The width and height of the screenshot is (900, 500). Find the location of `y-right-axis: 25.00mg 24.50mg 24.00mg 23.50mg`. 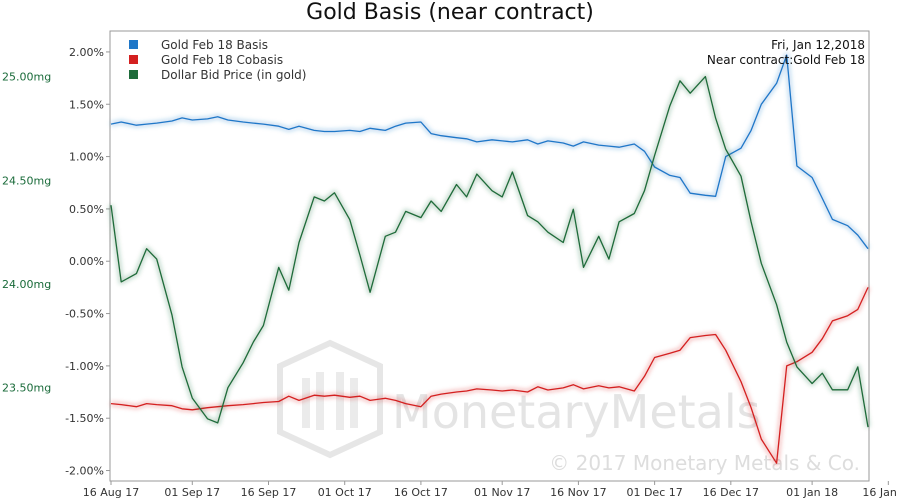

y-right-axis: 25.00mg 24.50mg 24.00mg 23.50mg is located at coordinates (26, 233).